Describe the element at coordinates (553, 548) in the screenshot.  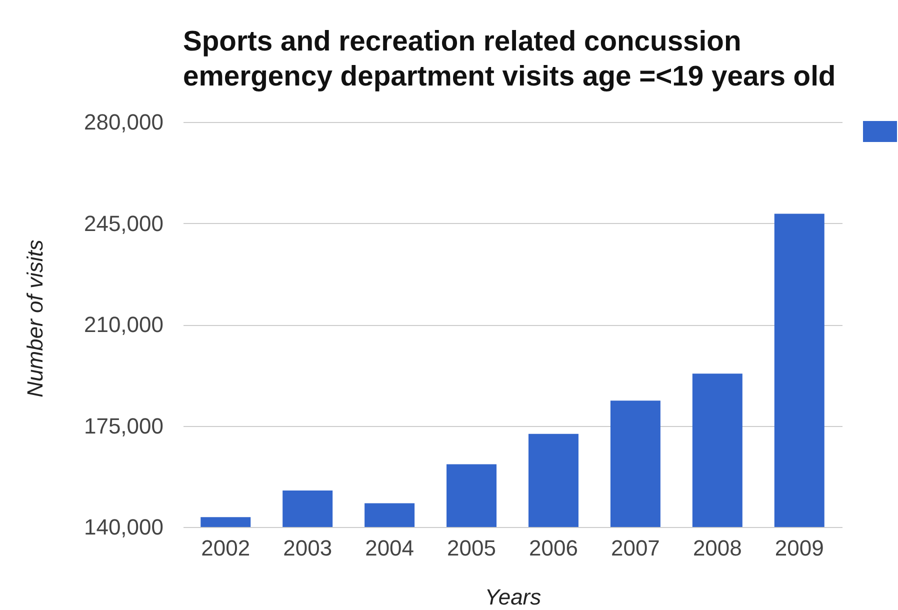
I see `x-tick-label: 2006` at that location.